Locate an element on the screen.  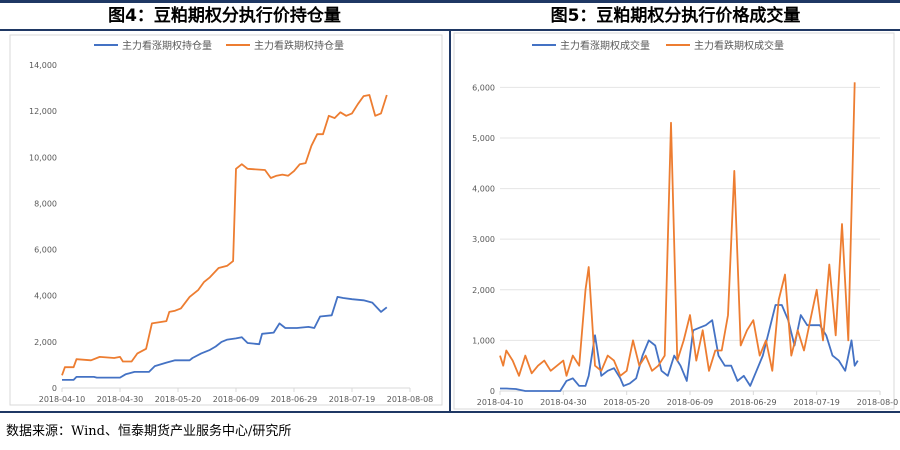
top-rule is located at coordinates (450, 1).